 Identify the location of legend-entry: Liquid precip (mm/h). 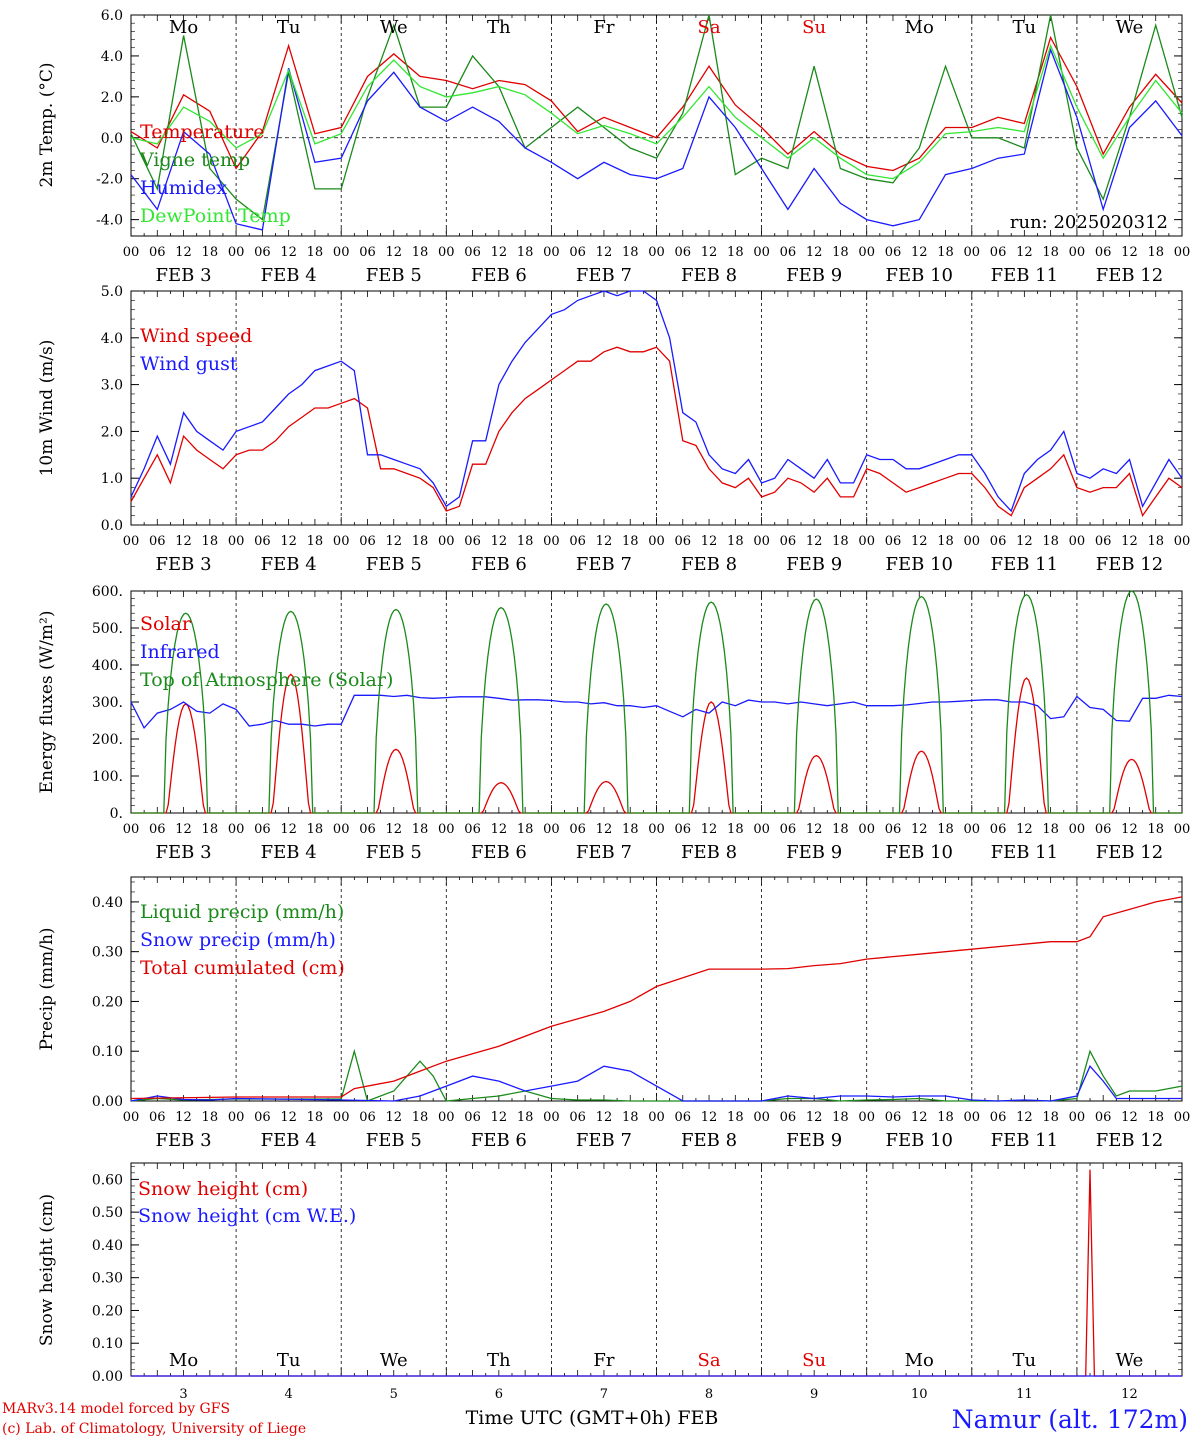
(242, 912).